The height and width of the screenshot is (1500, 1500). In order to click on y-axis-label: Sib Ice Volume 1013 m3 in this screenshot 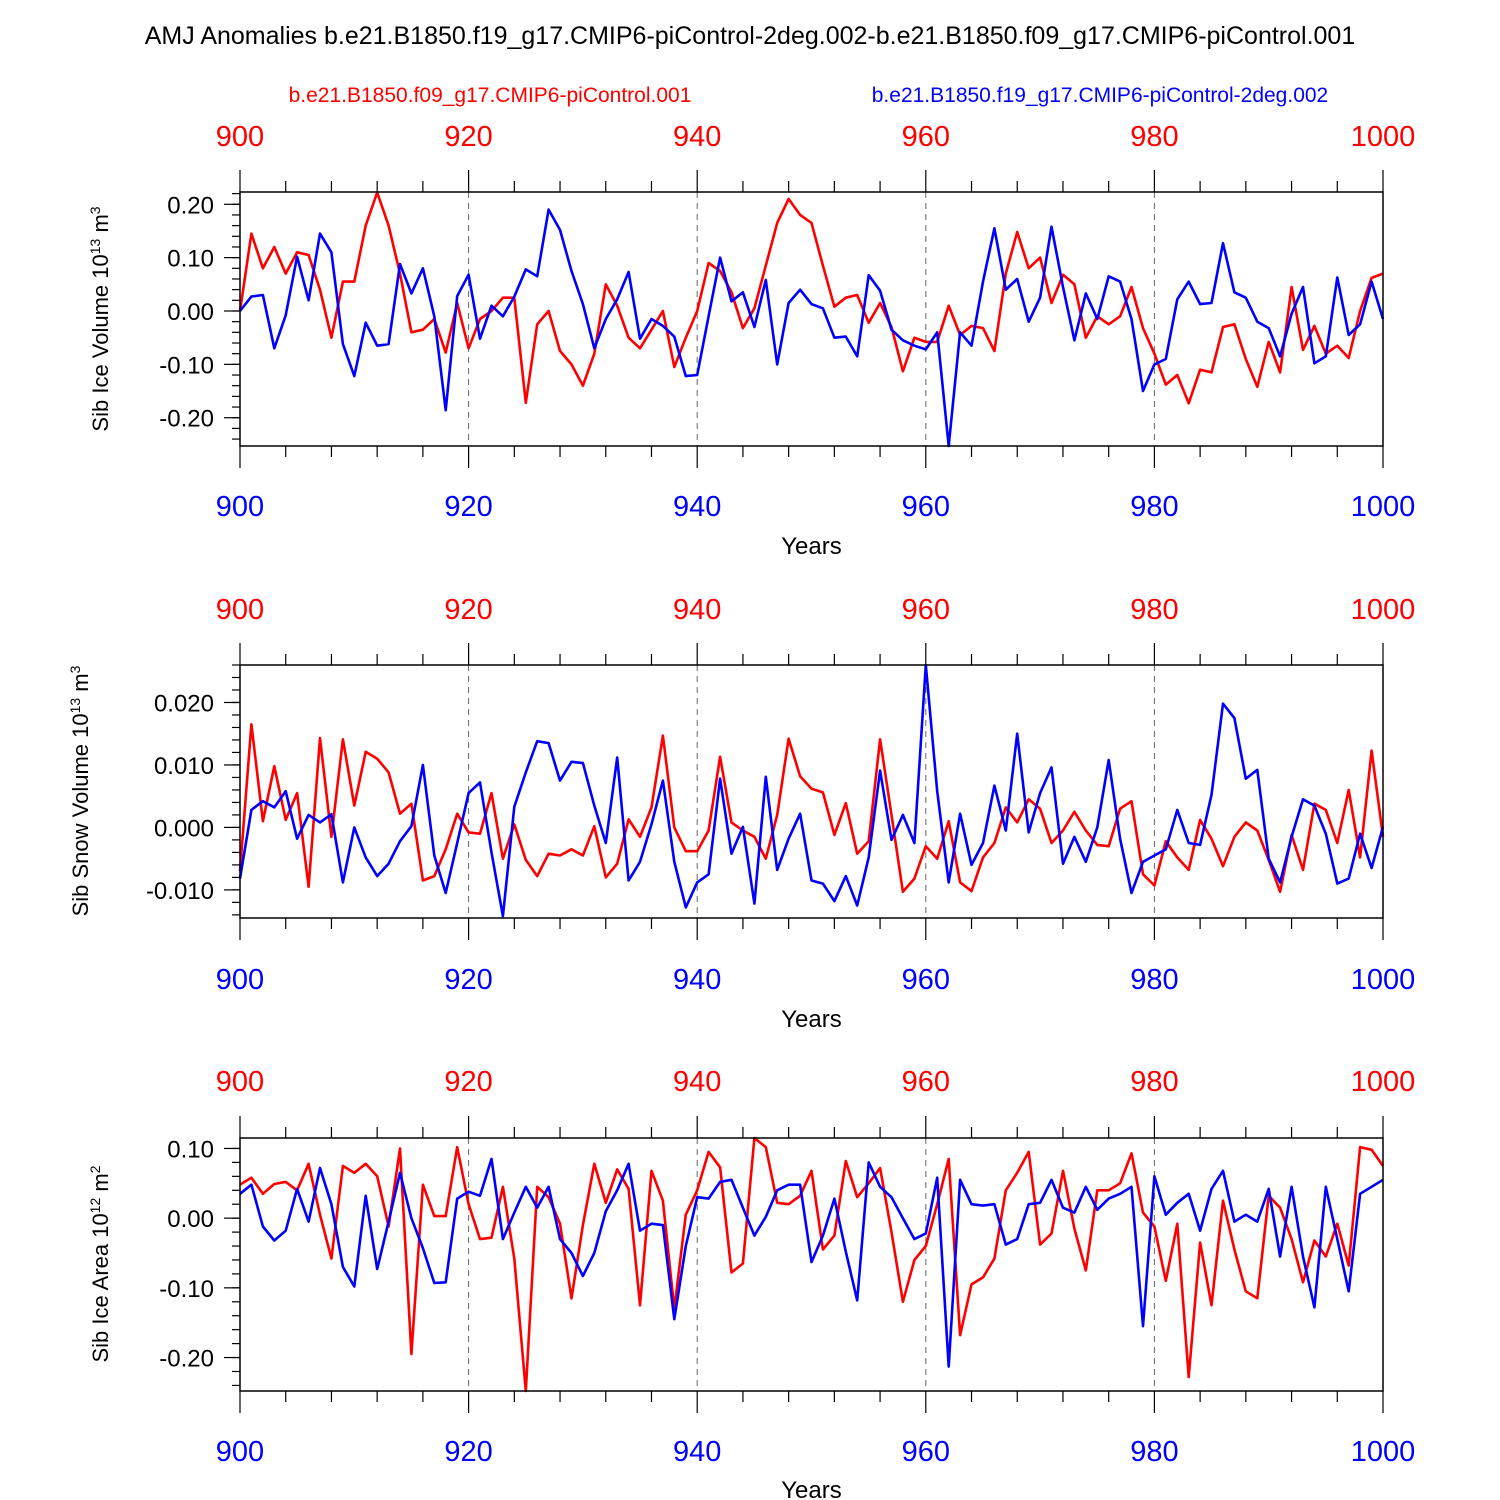, I will do `click(100, 318)`.